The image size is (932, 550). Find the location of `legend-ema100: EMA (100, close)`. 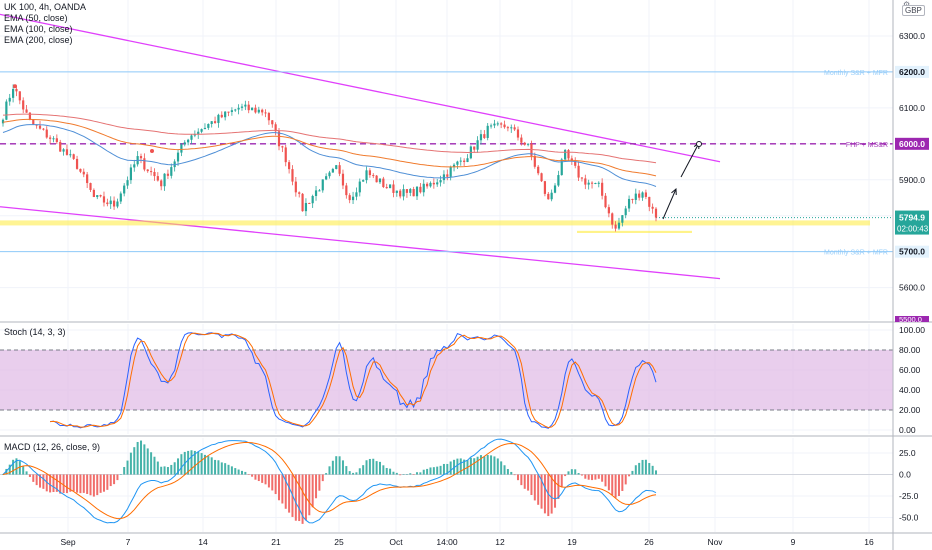

legend-ema100: EMA (100, close) is located at coordinates (38, 29).